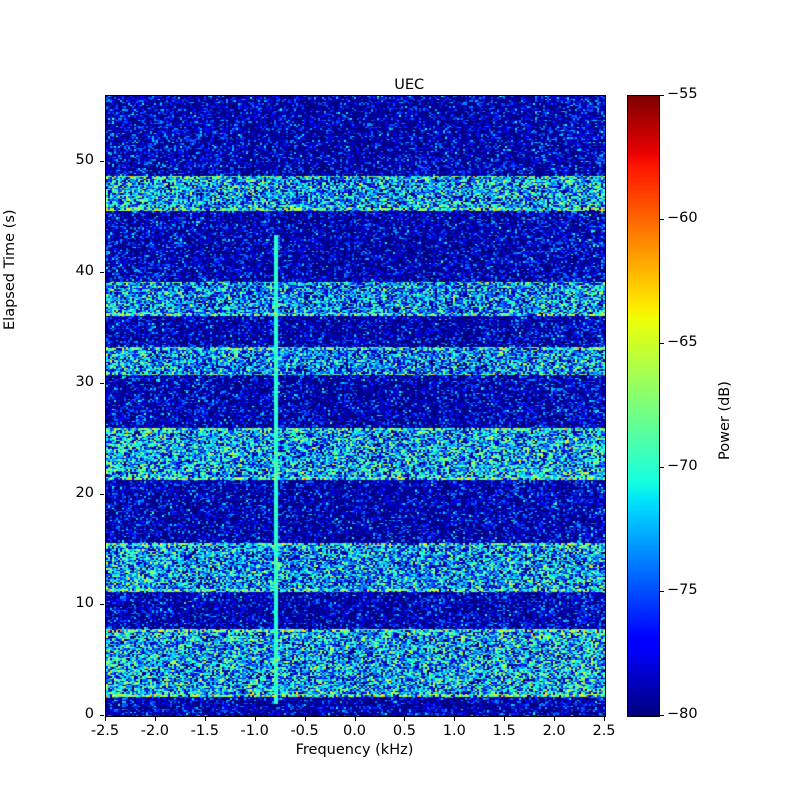 This screenshot has height=800, width=800. I want to click on title-station: UEC, so click(409, 85).